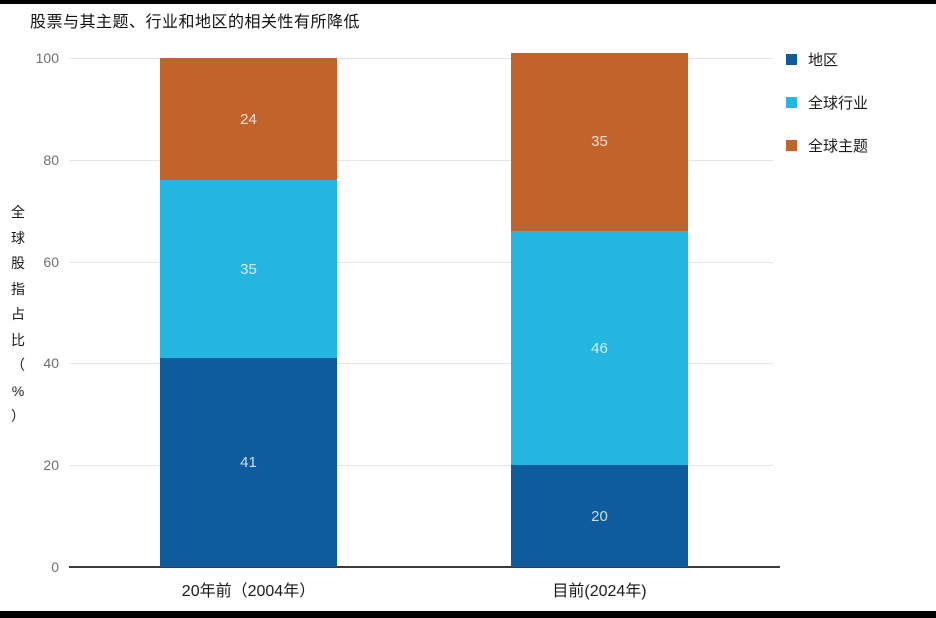 The width and height of the screenshot is (936, 618). I want to click on y-tick-label: 100, so click(47, 58).